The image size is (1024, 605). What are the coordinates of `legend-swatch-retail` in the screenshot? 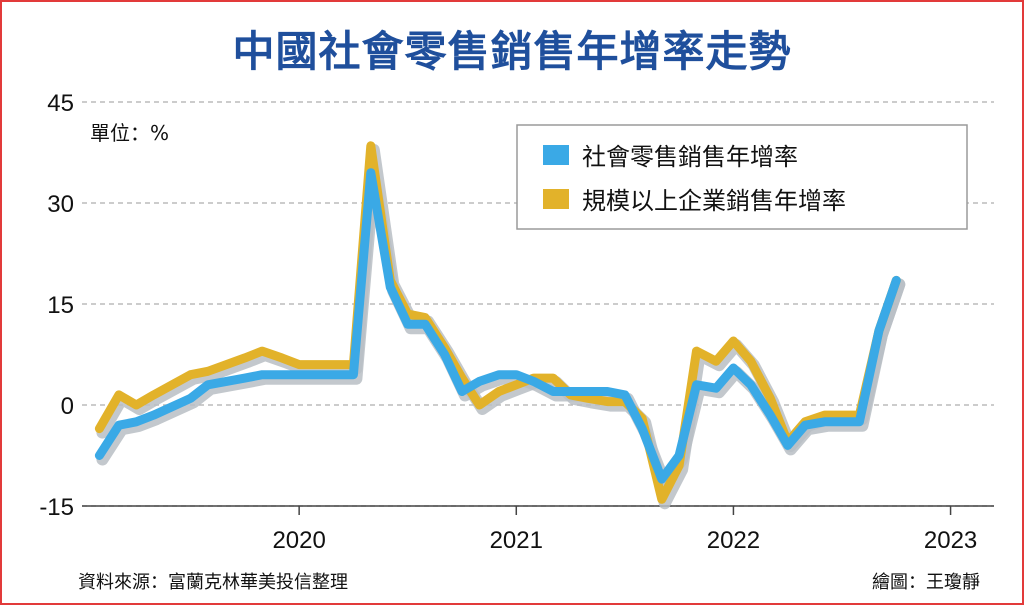 It's located at (556, 155).